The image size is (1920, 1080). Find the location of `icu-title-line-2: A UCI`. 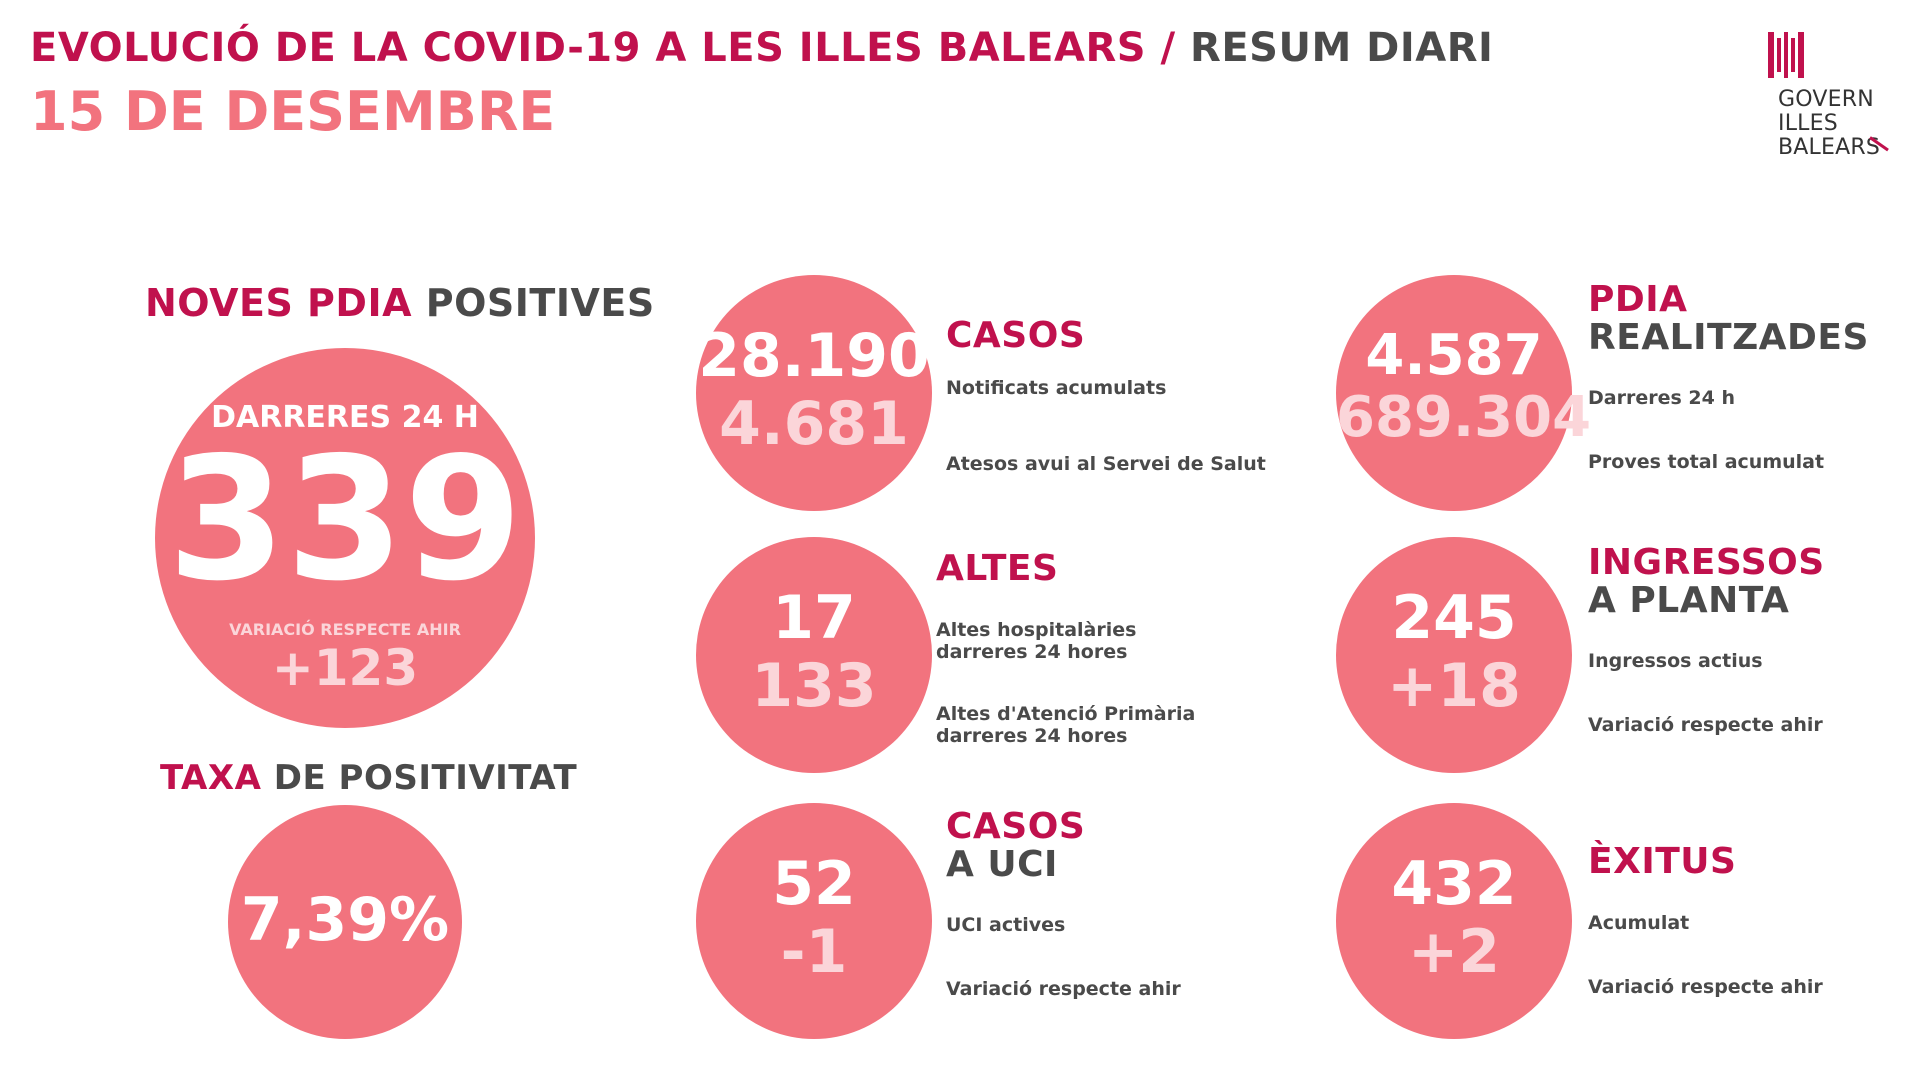

icu-title-line-2: A UCI is located at coordinates (1002, 864).